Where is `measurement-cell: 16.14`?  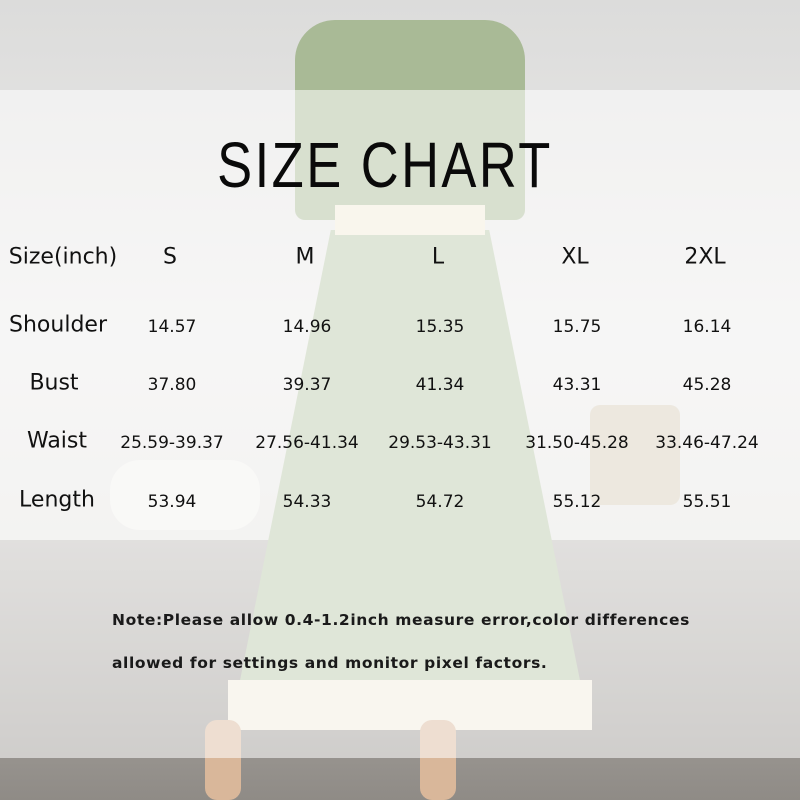 measurement-cell: 16.14 is located at coordinates (707, 327).